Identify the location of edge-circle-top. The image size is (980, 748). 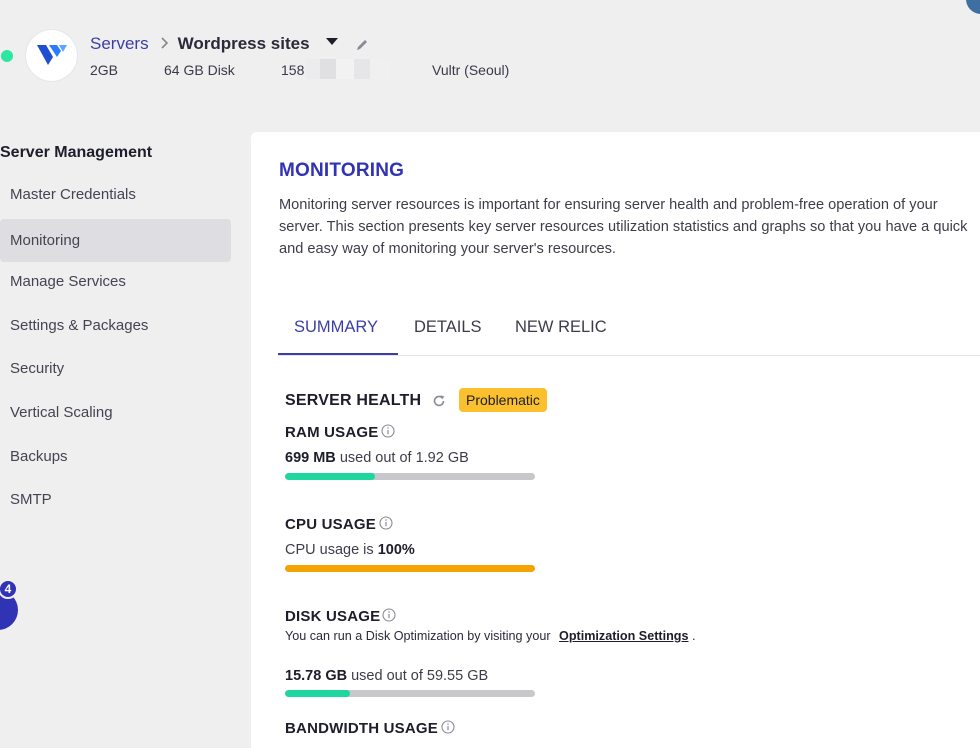
(973, 7).